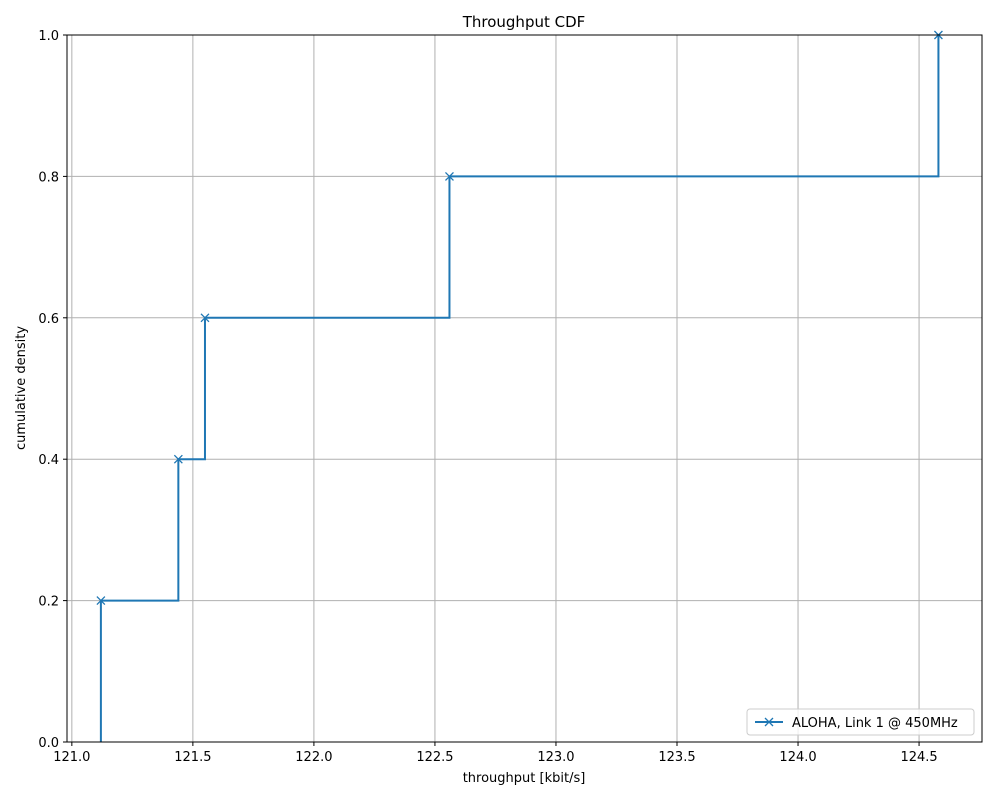 This screenshot has width=1000, height=800. What do you see at coordinates (48, 460) in the screenshot?
I see `y-tick-label: 0.4` at bounding box center [48, 460].